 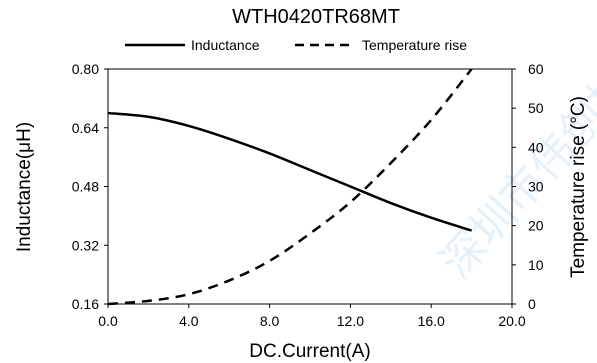 What do you see at coordinates (536, 265) in the screenshot?
I see `right-y-tick-label: 10` at bounding box center [536, 265].